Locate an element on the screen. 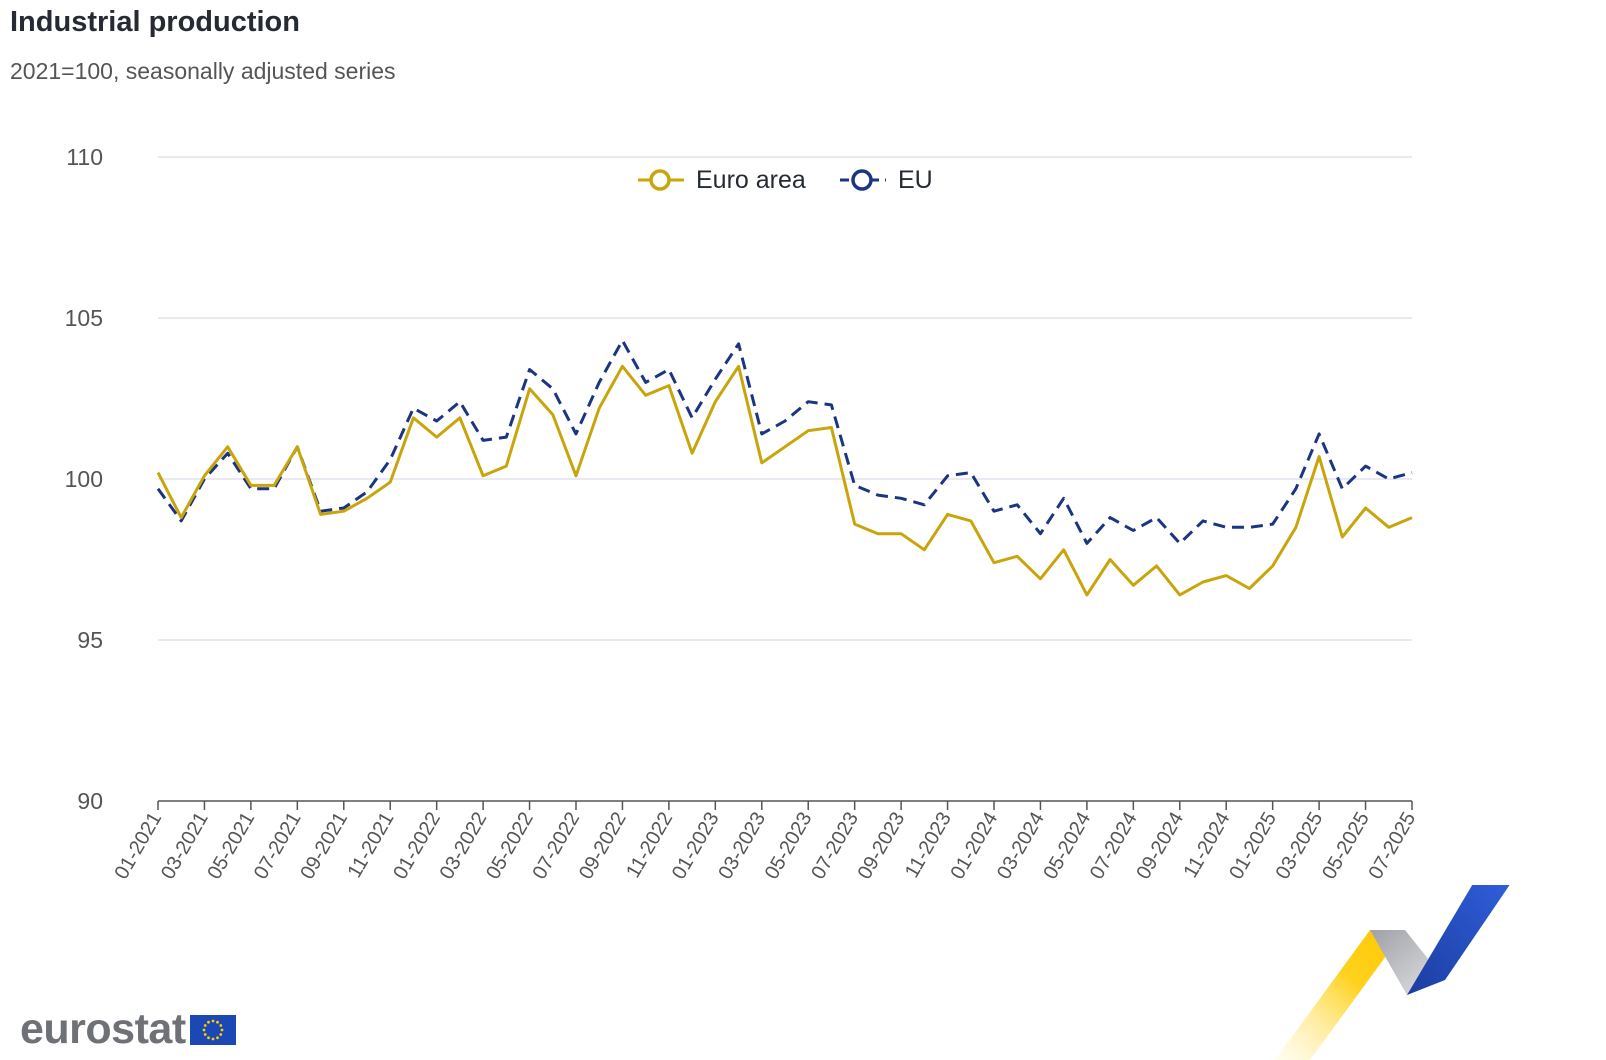 This screenshot has width=1606, height=1060. chart-subtitle: 2021=100, seasonally adjusted series is located at coordinates (203, 71).